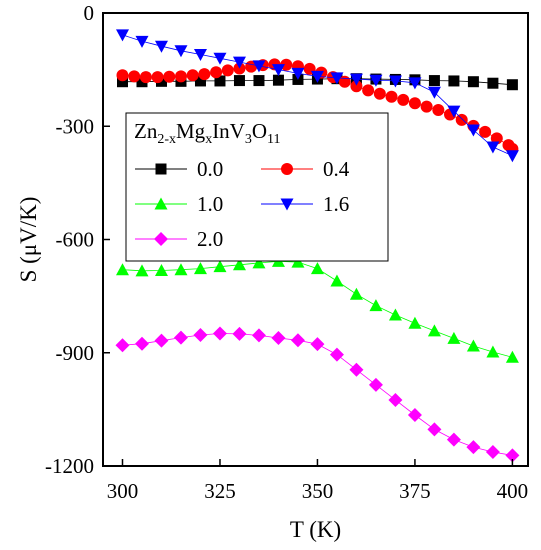  What do you see at coordinates (259, 131) in the screenshot?
I see `legend-title-o: O` at bounding box center [259, 131].